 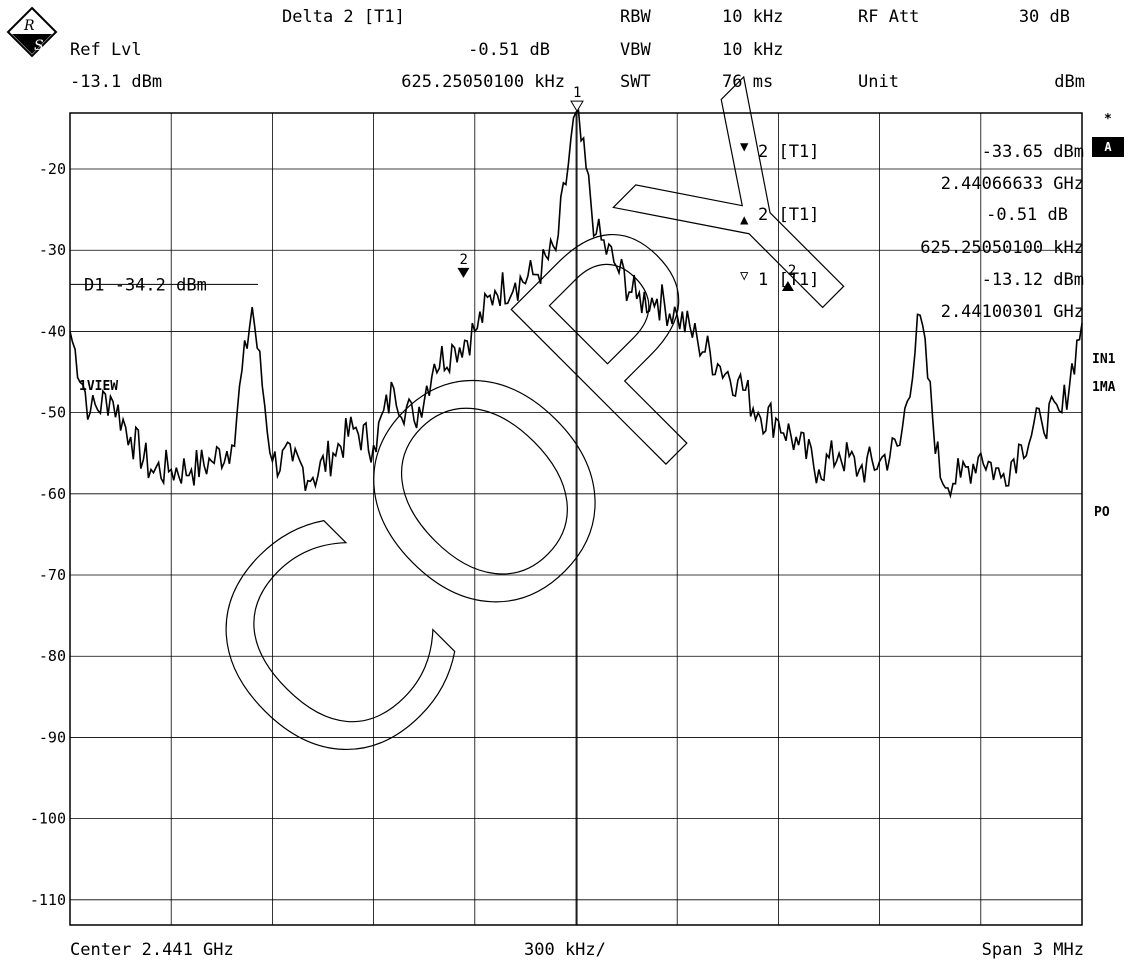 What do you see at coordinates (1012, 312) in the screenshot?
I see `marker1-frequency: 2.44100301 GHz` at bounding box center [1012, 312].